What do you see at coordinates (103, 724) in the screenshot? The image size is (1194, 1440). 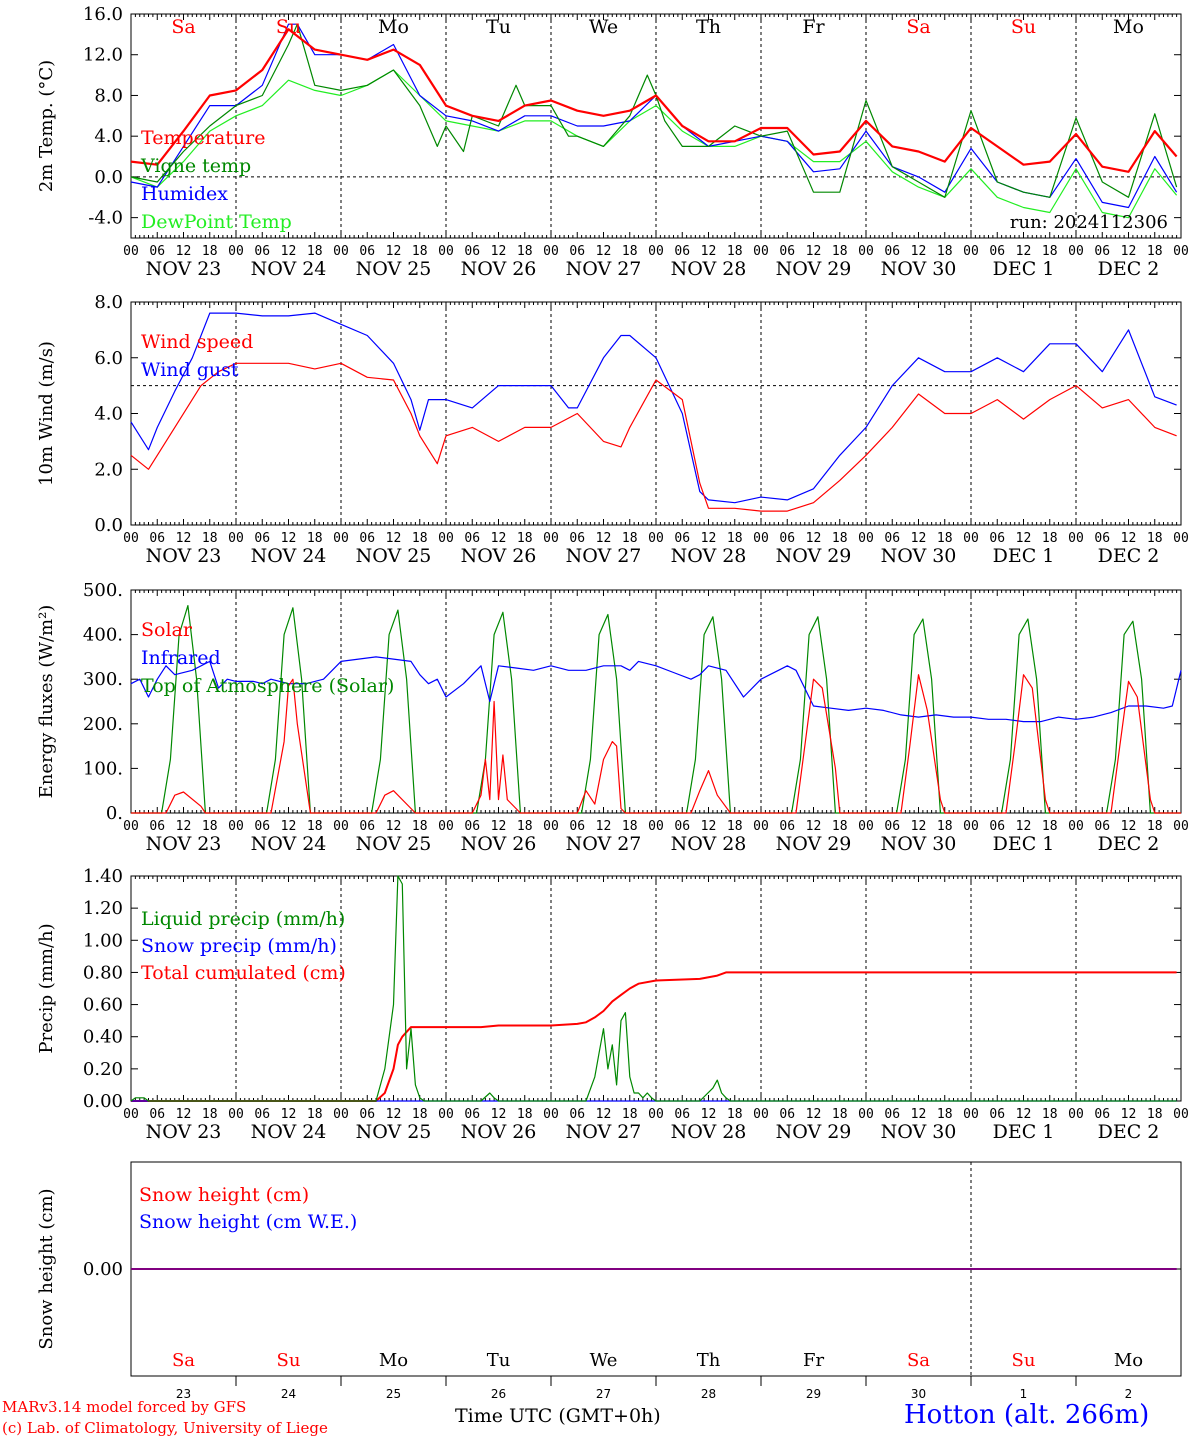 I see `y-tick-label: 200.` at bounding box center [103, 724].